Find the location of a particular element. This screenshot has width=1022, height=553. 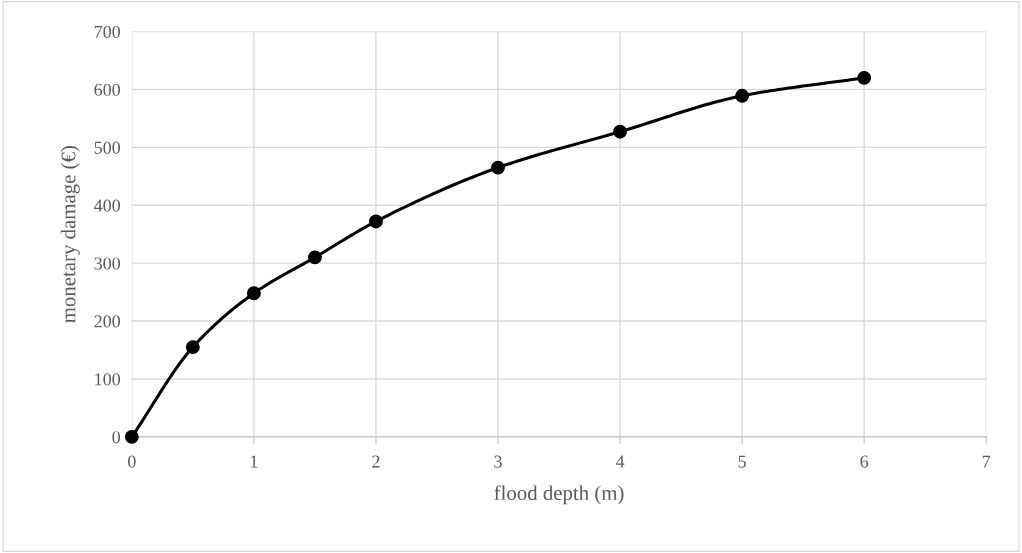

y-axis-title: monetary damage (€) is located at coordinates (70, 234).